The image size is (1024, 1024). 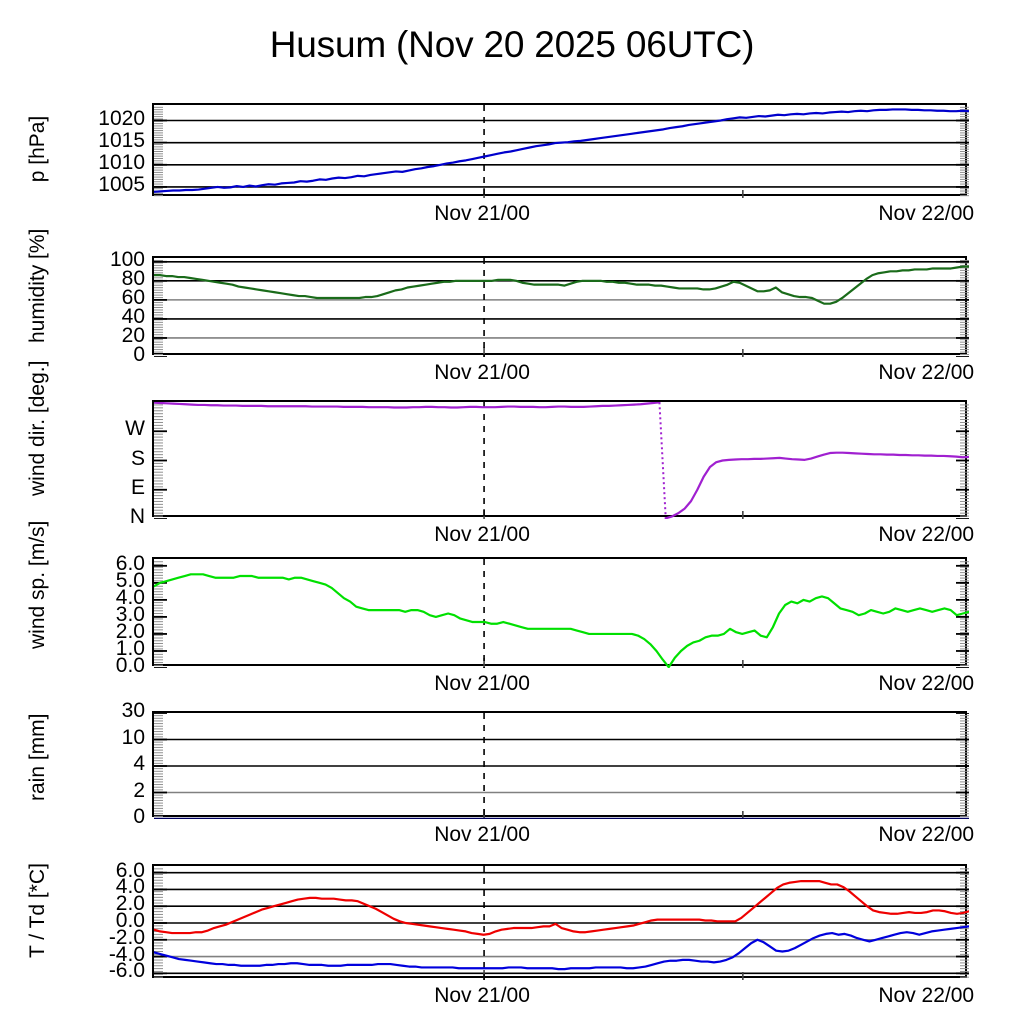 I want to click on y-tick-label-wind_direction: E, so click(x=137, y=487).